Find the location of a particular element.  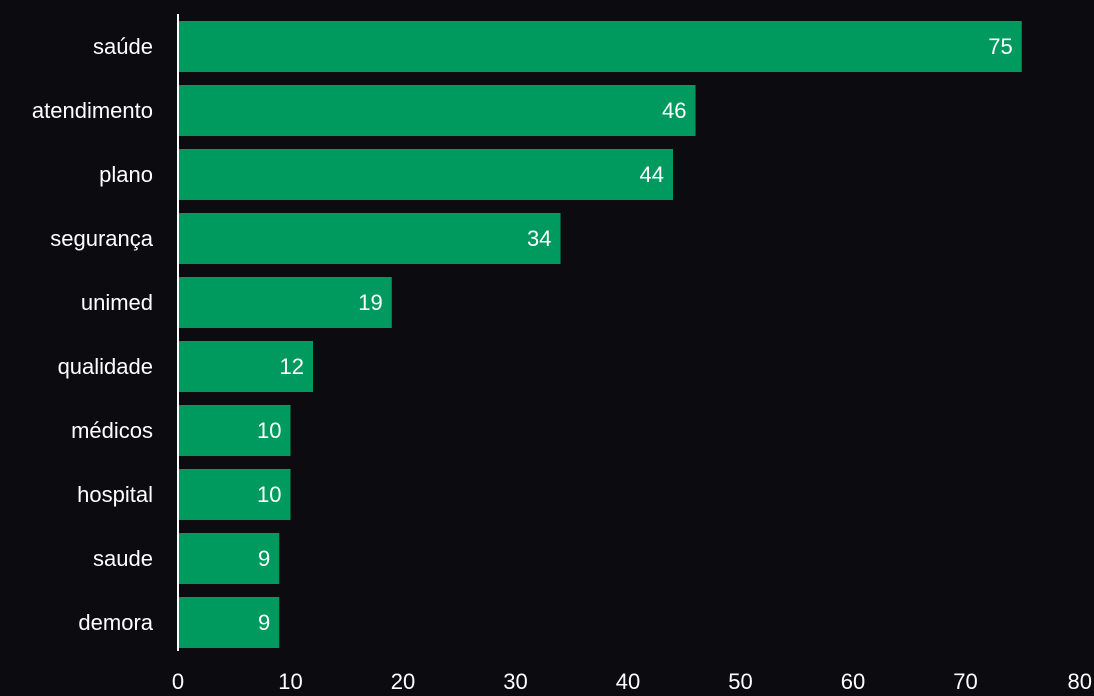

x-tick-label: 30 is located at coordinates (515, 680).